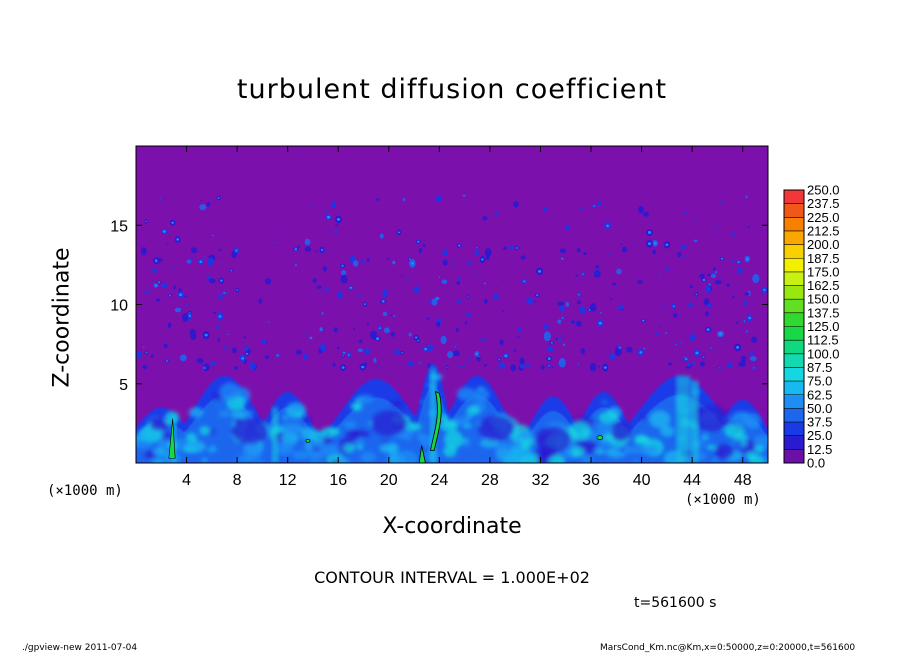  I want to click on high-value-streaks, so click(386, 427).